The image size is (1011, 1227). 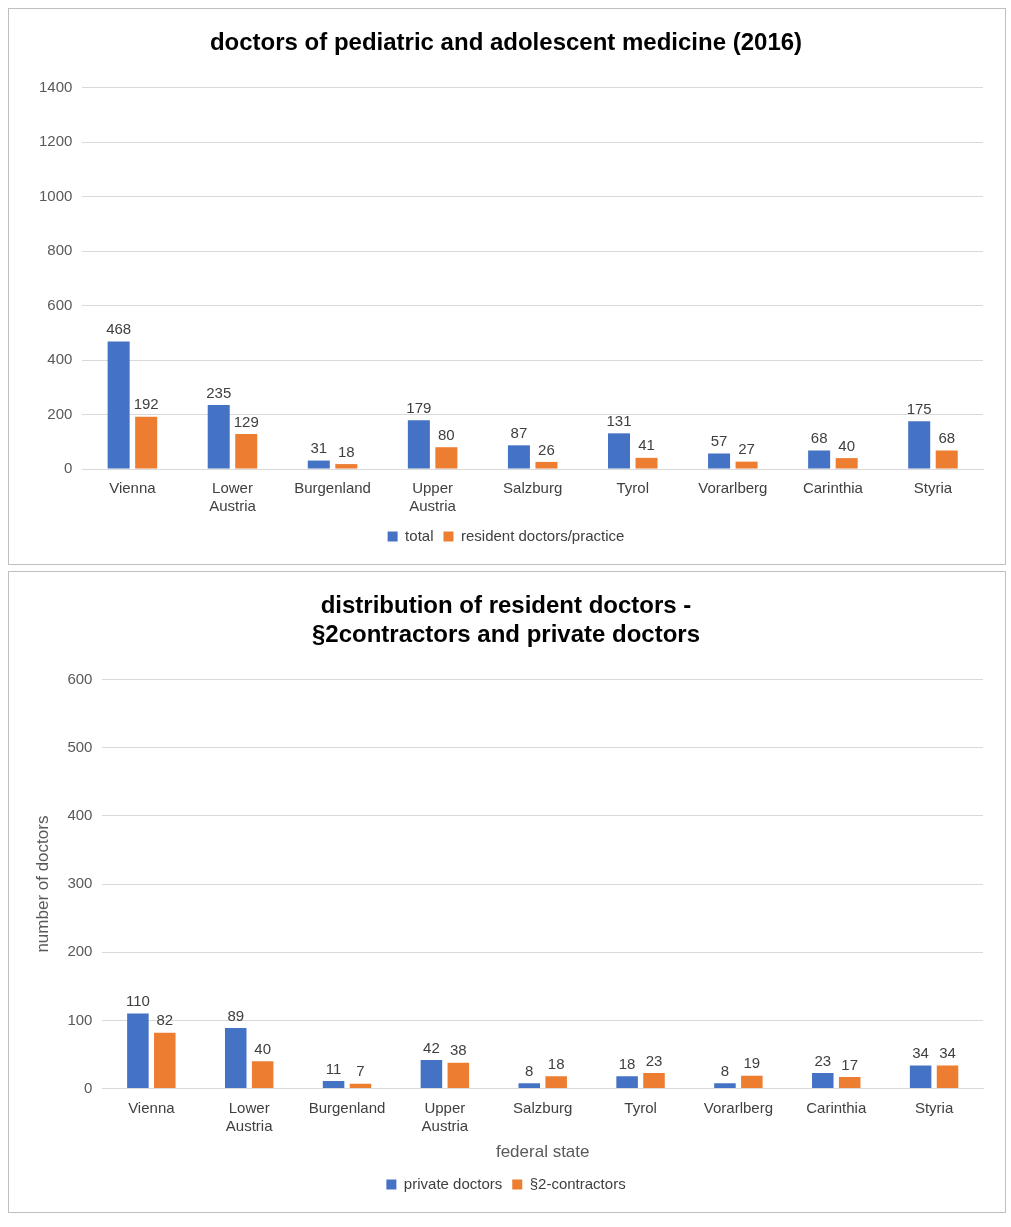 What do you see at coordinates (60, 250) in the screenshot?
I see `y-tick-label: 800` at bounding box center [60, 250].